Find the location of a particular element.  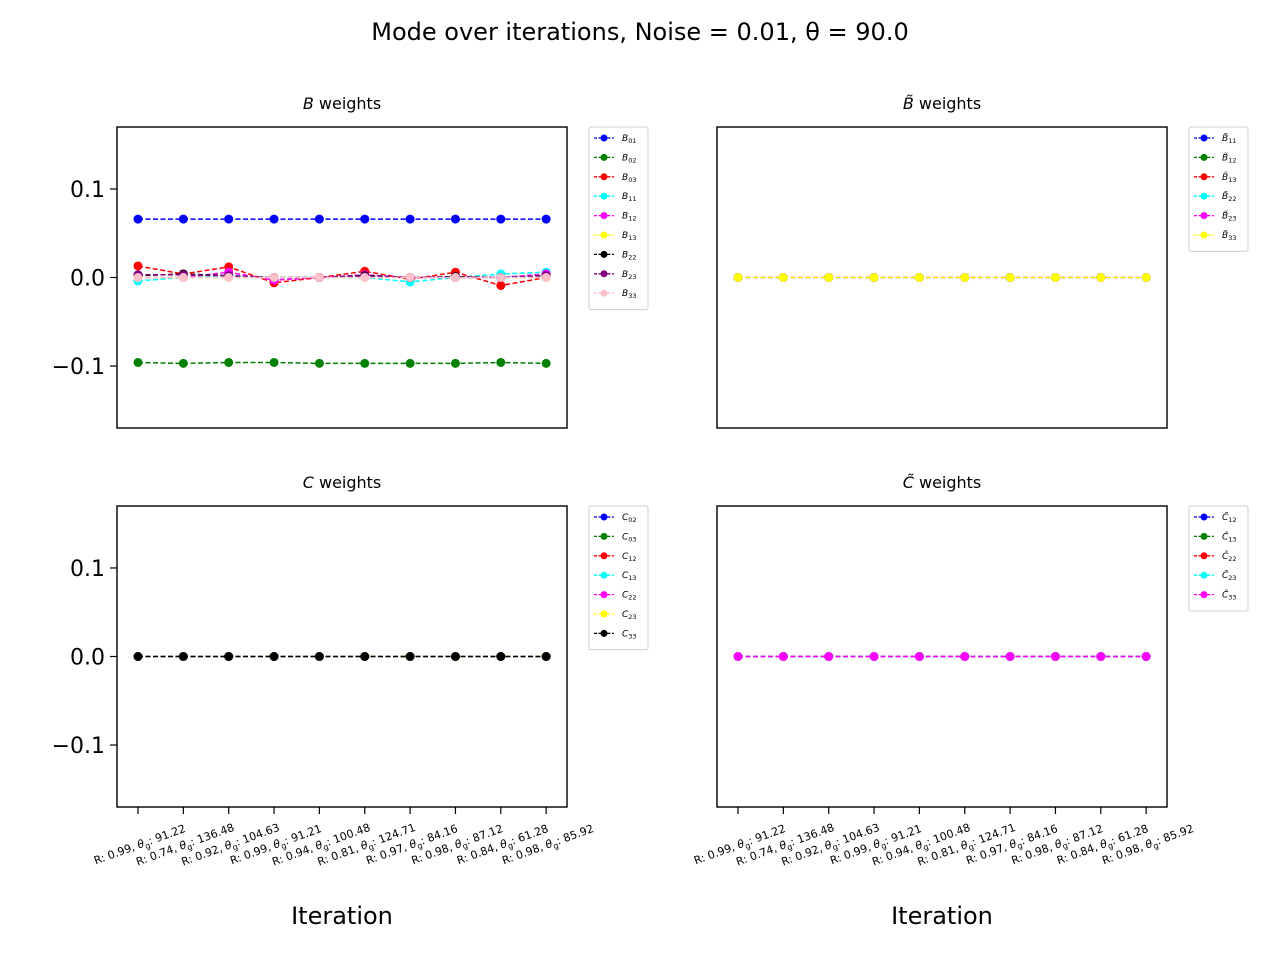

legend-label: B22 is located at coordinates (629, 255).